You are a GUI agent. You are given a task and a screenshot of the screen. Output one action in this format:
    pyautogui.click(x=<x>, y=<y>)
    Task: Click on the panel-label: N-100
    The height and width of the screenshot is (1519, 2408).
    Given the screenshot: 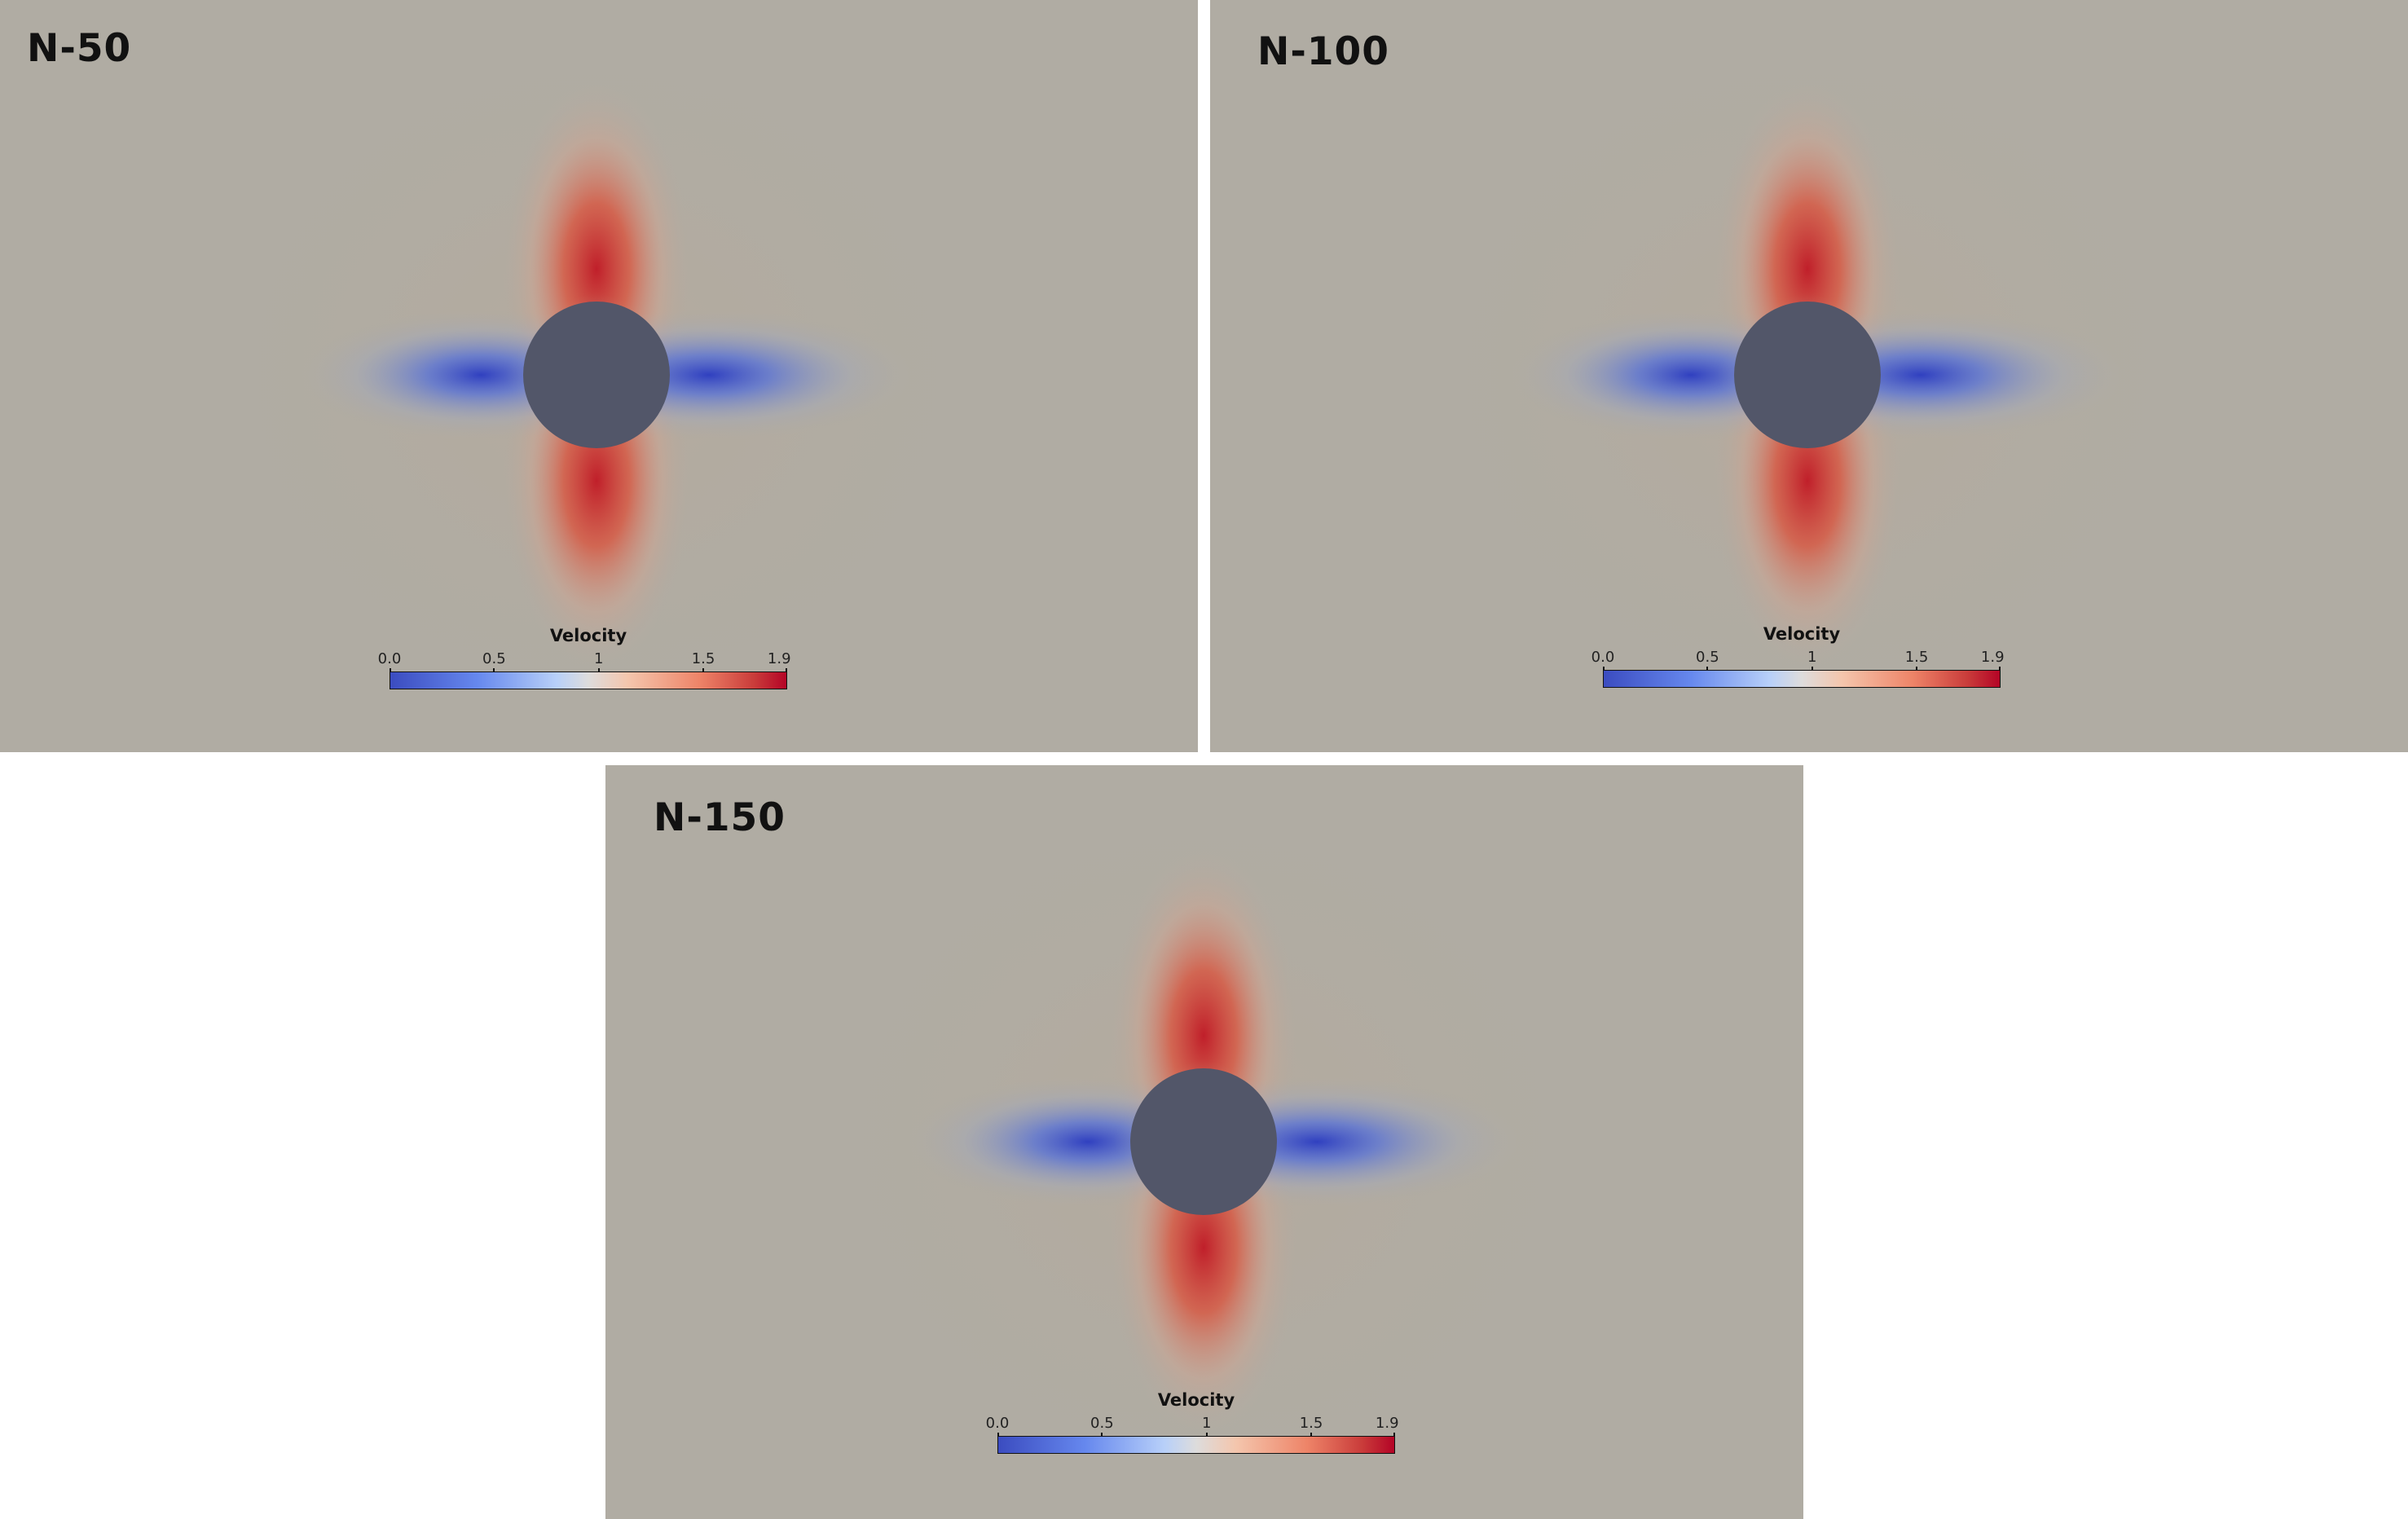 What is the action you would take?
    pyautogui.click(x=1323, y=51)
    